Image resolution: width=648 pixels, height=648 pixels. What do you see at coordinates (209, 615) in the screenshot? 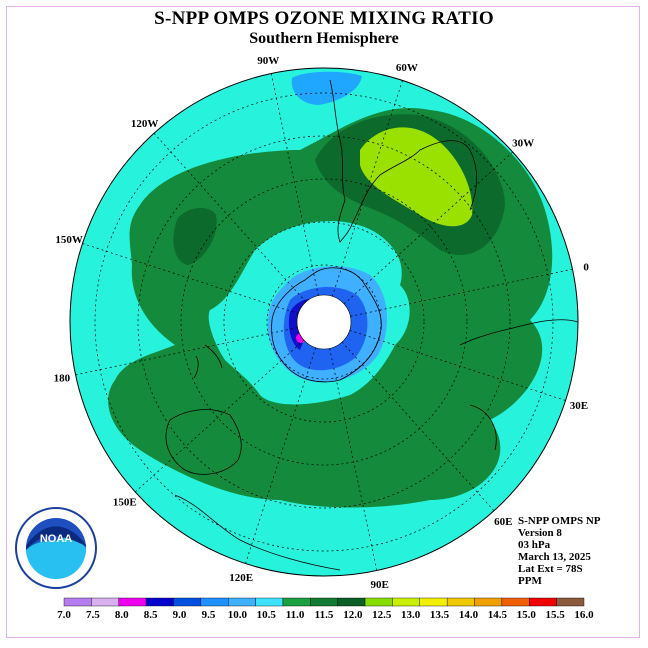
I see `colorbar-tick-label: 9.5` at bounding box center [209, 615].